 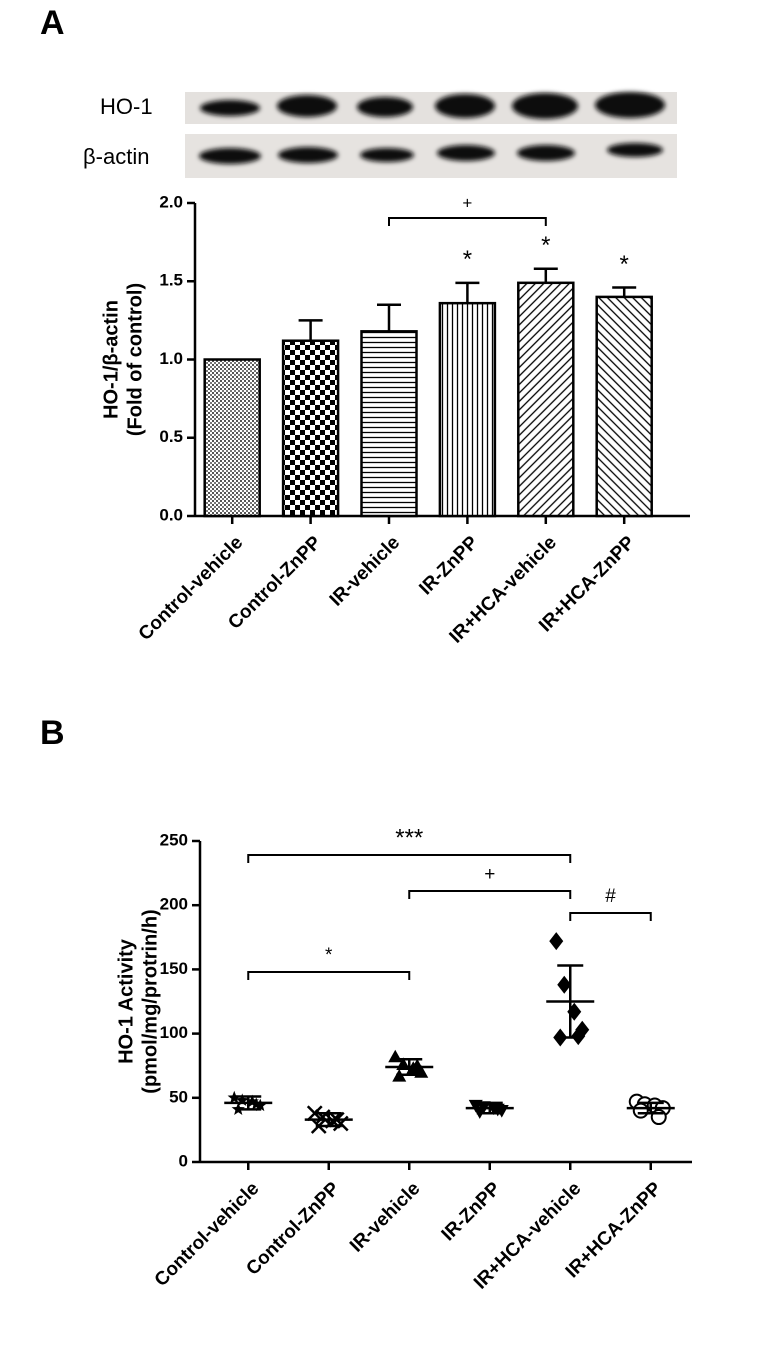 I want to click on y-axis-title: HO-1/β-actin, so click(x=111, y=359).